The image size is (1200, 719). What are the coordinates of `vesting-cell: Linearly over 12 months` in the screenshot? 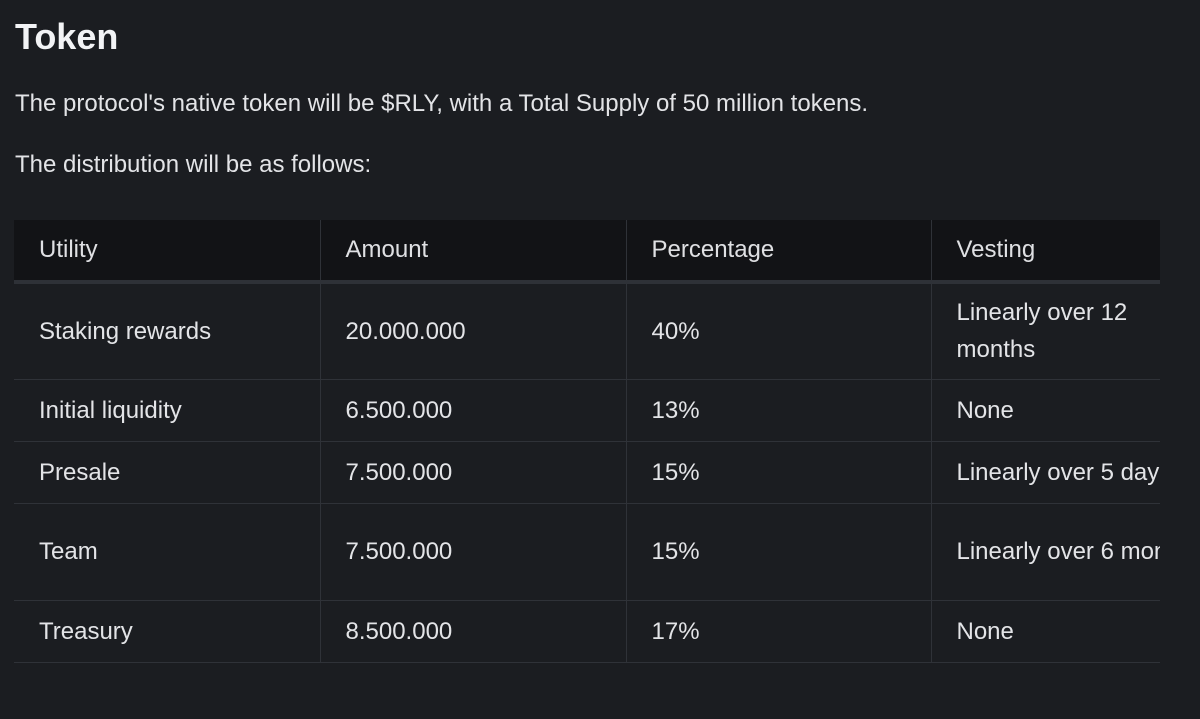 It's located at (1045, 331).